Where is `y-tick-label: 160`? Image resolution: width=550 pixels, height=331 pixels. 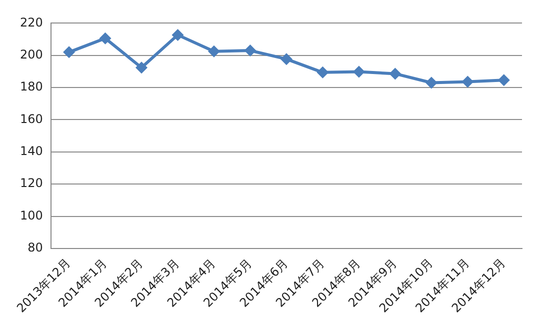 y-tick-label: 160 is located at coordinates (31, 119).